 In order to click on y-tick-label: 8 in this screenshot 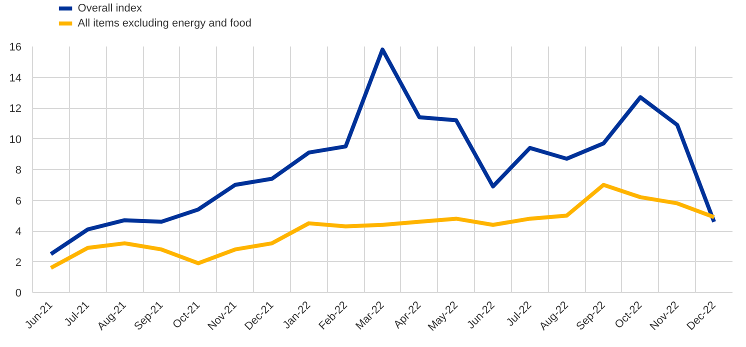, I will do `click(18, 170)`.